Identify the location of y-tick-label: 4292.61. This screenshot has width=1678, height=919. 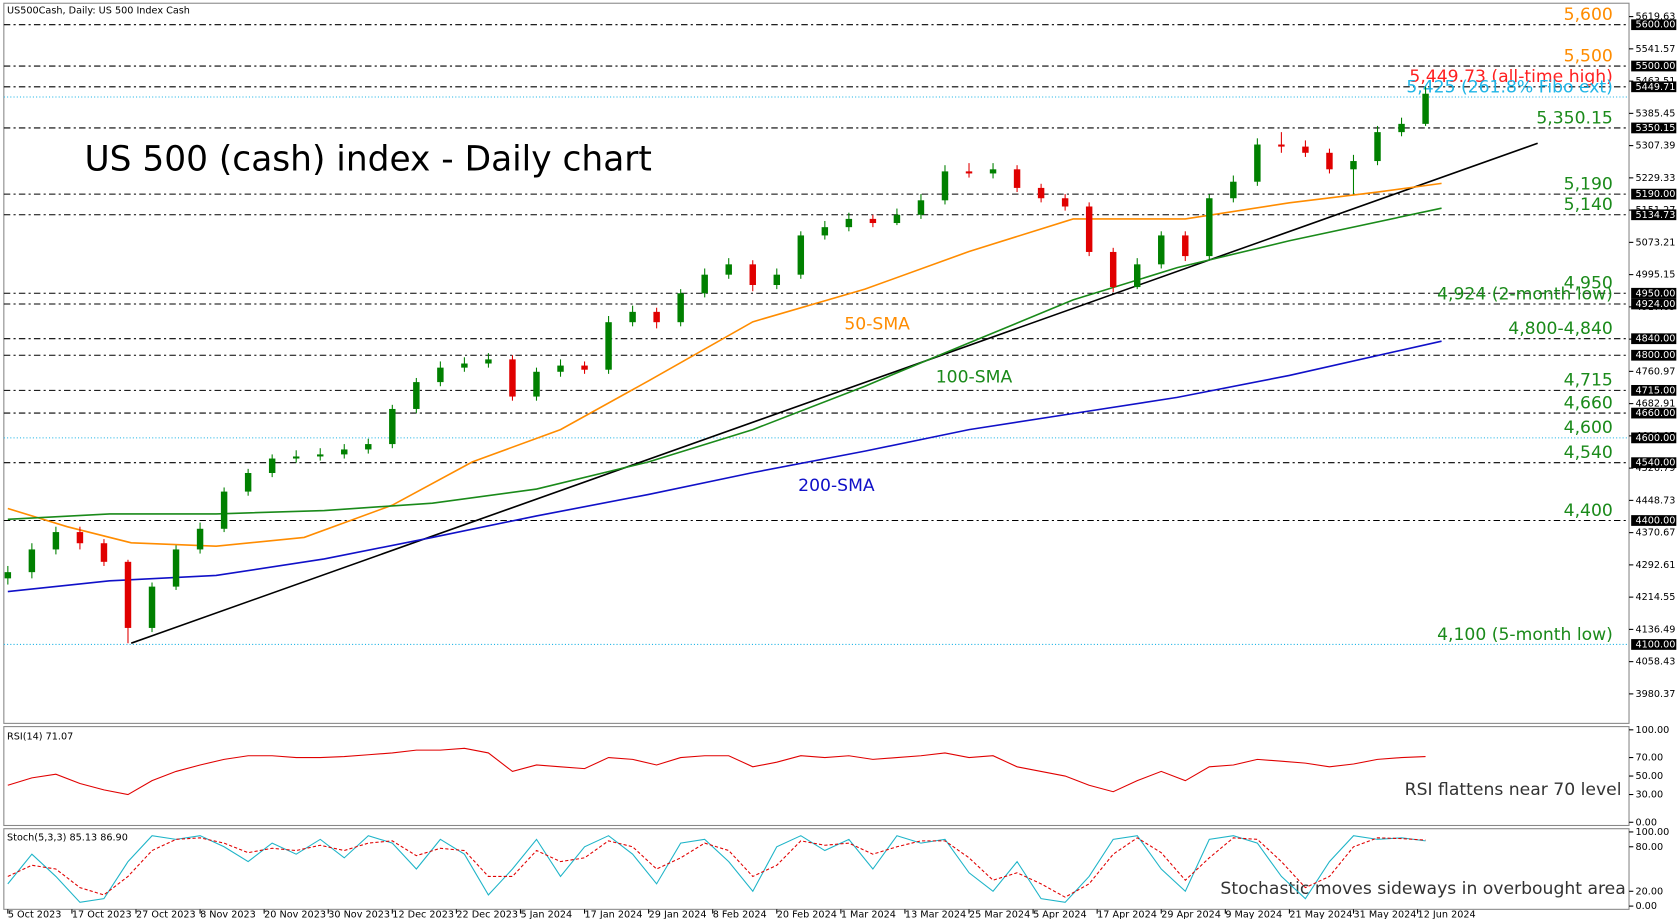
(1655, 565).